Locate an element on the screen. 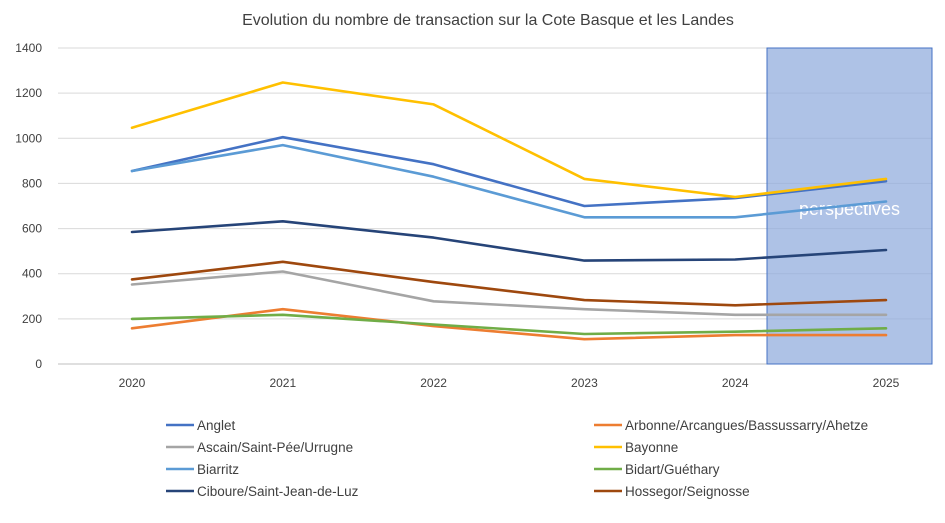  x-tick-label: 2025 is located at coordinates (886, 383).